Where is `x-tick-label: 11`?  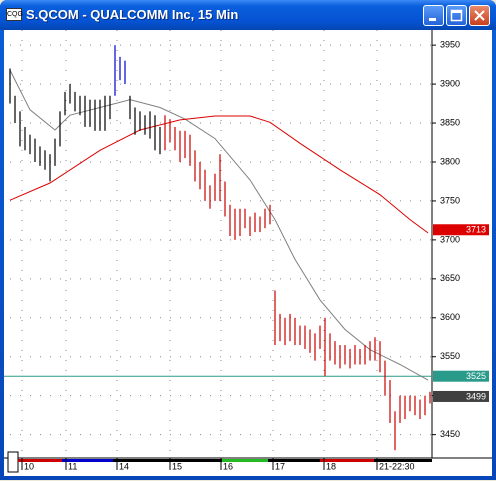
x-tick-label: 11 is located at coordinates (72, 466).